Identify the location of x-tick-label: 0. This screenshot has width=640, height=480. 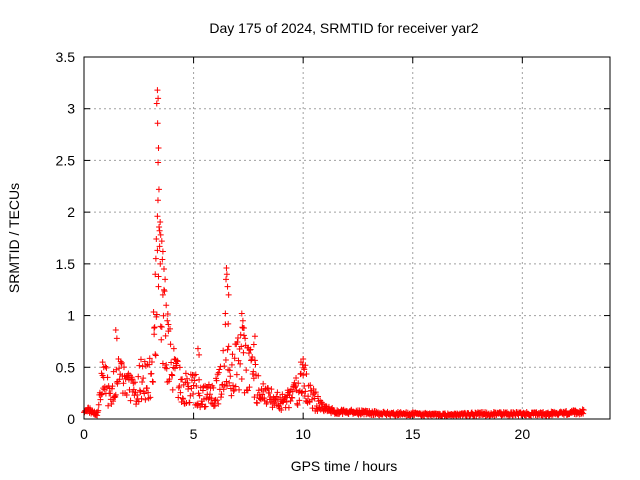
(84, 434).